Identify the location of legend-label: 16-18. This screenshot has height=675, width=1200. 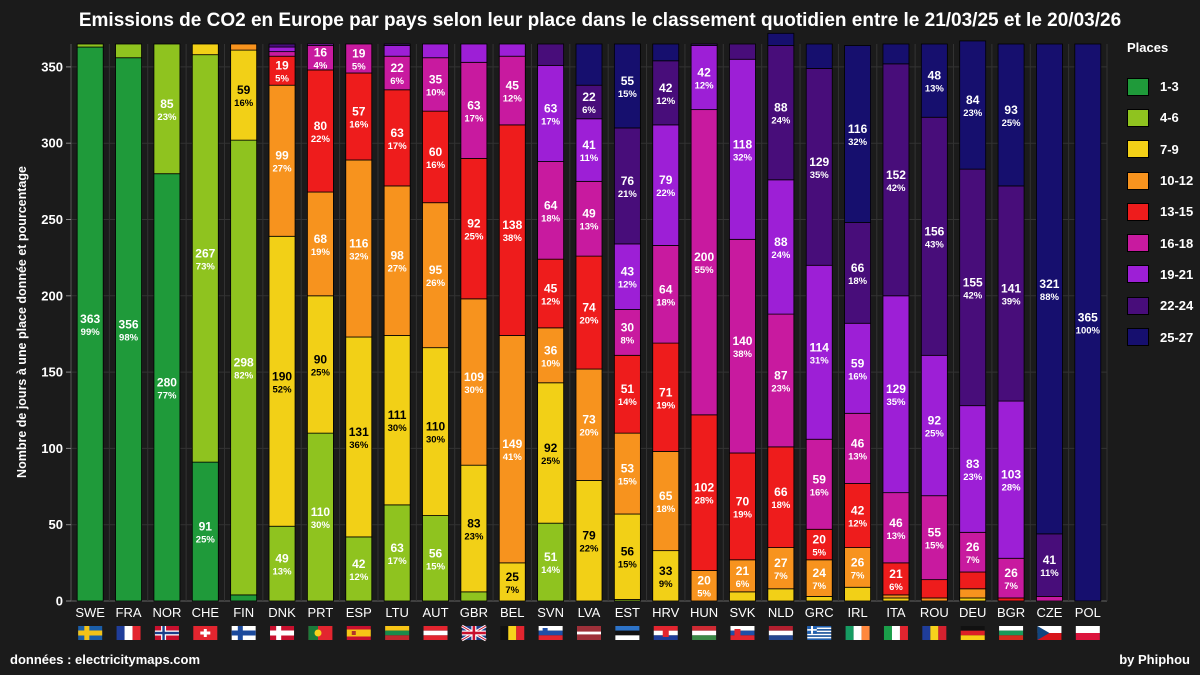
(1177, 243).